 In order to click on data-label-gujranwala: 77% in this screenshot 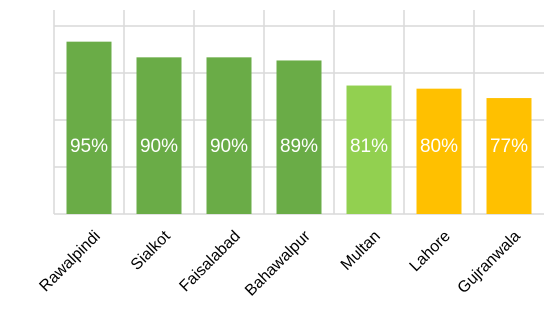, I will do `click(509, 146)`.